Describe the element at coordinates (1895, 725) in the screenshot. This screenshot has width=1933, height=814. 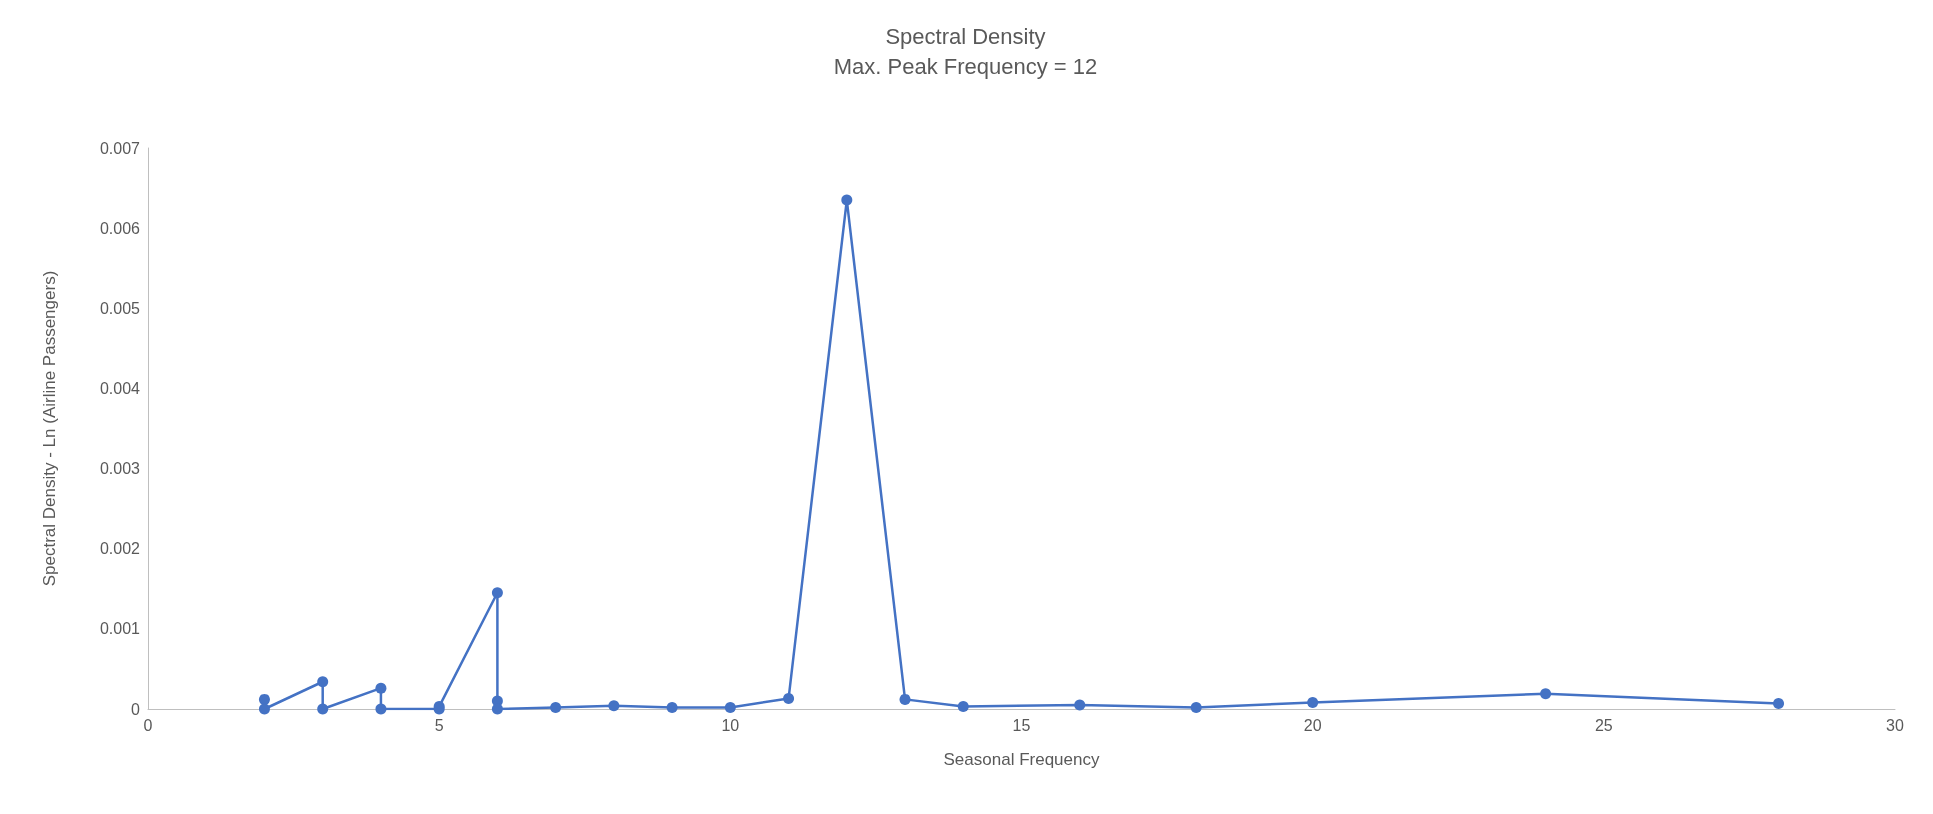
I see `x-tick-label: 30` at that location.